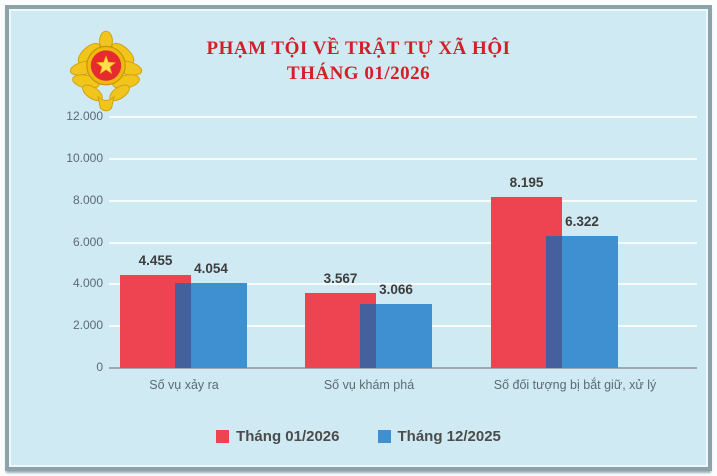  What do you see at coordinates (358, 48) in the screenshot?
I see `chart-title-line1: PHẠM TỘI VỀ TRẬT TỰ XÃ HỘI` at bounding box center [358, 48].